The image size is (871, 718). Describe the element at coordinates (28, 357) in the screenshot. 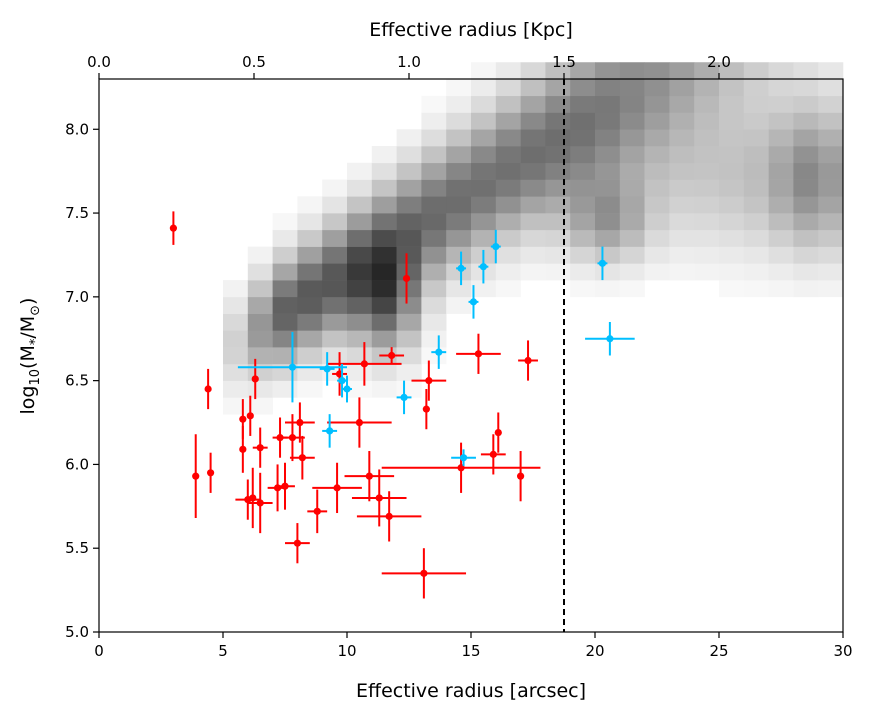

I see `y-axis-title-mass: (M` at that location.